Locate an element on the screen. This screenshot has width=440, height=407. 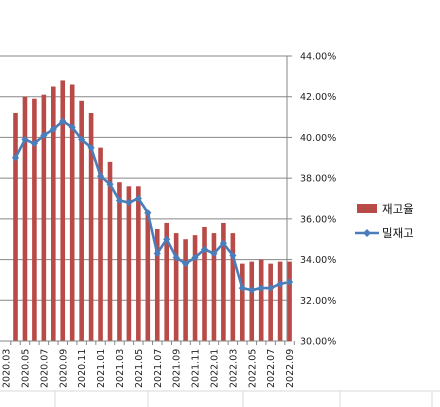
x-tick-label: 2020.11 is located at coordinates (82, 368).